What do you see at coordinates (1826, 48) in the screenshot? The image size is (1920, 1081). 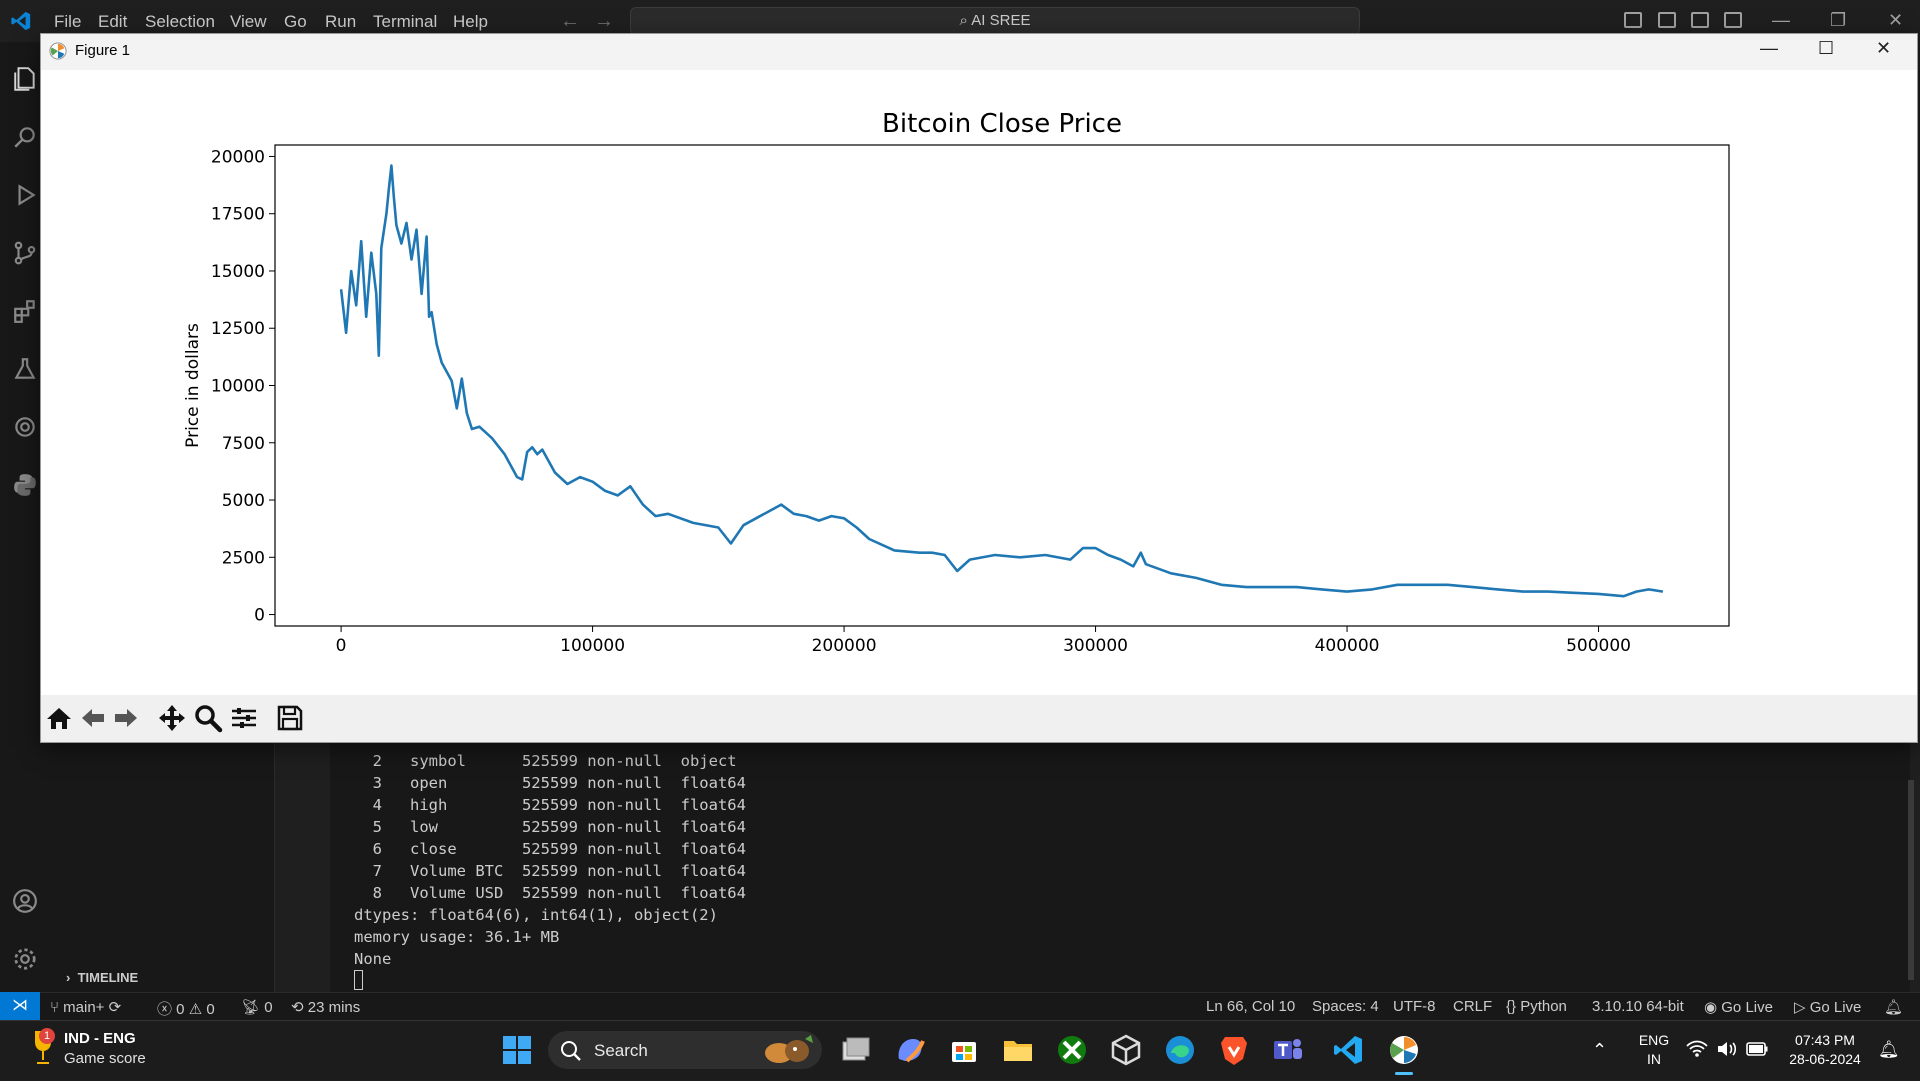 I see `figure-maximize-icon: ☐` at bounding box center [1826, 48].